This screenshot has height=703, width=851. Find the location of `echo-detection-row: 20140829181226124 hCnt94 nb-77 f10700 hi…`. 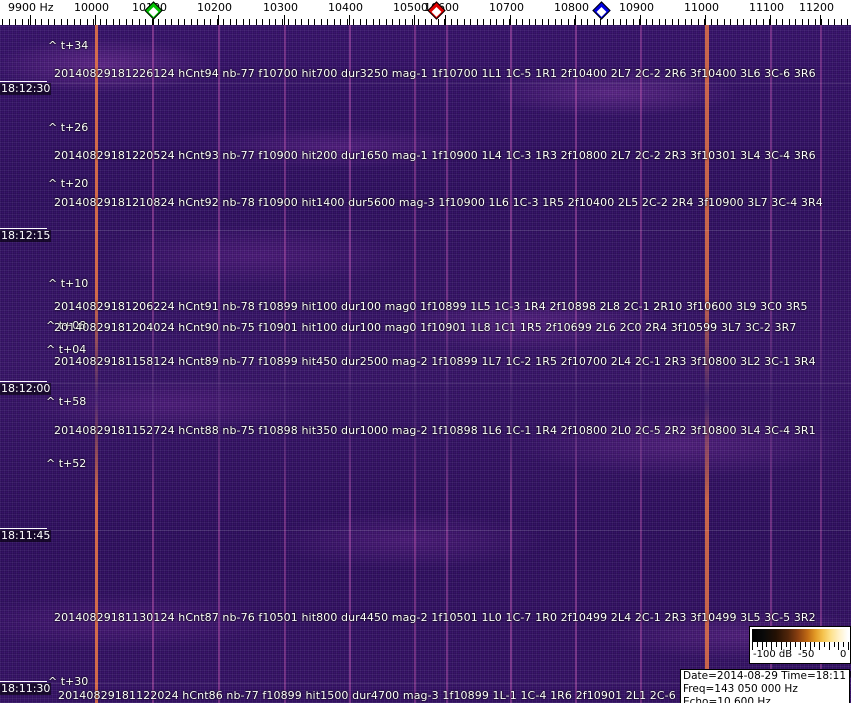

echo-detection-row: 20140829181226124 hCnt94 nb-77 f10700 hi… is located at coordinates (435, 73).